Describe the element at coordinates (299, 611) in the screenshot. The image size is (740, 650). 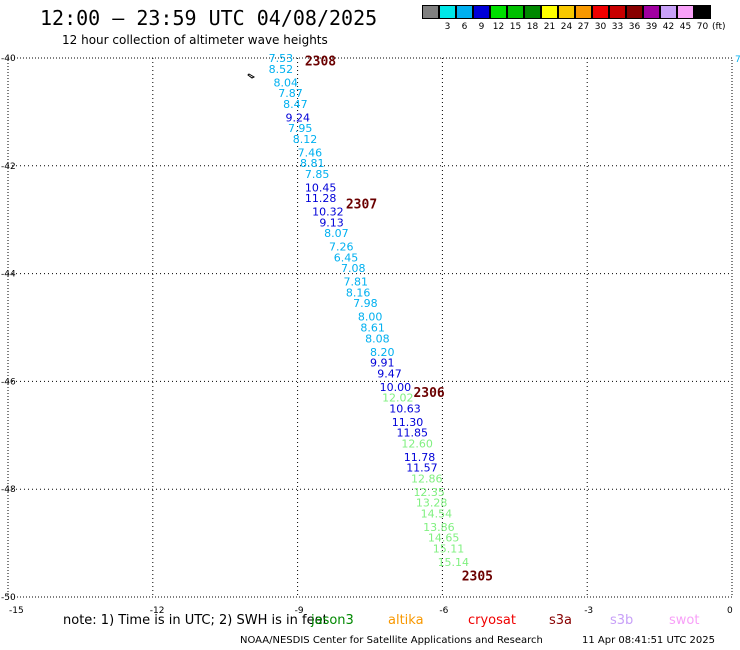
I see `x-tick-label: -9` at that location.